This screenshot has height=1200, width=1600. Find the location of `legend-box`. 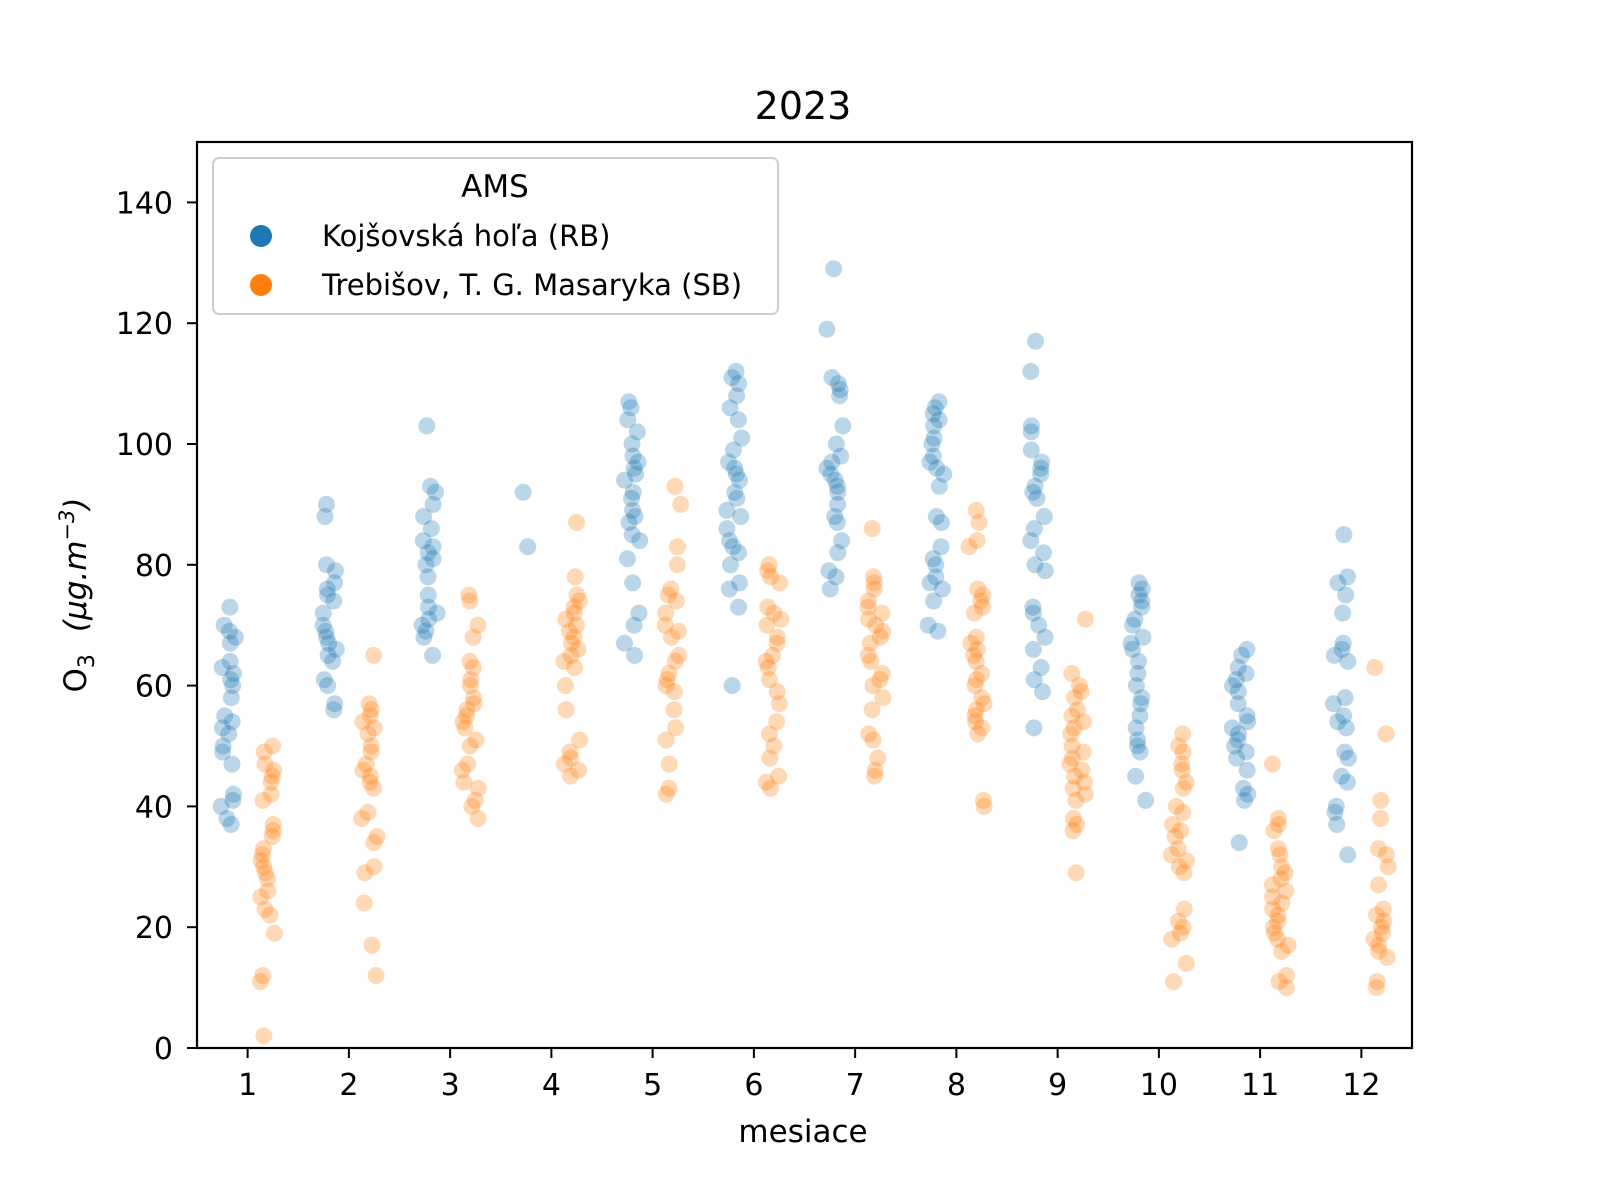

legend-box is located at coordinates (495, 236).